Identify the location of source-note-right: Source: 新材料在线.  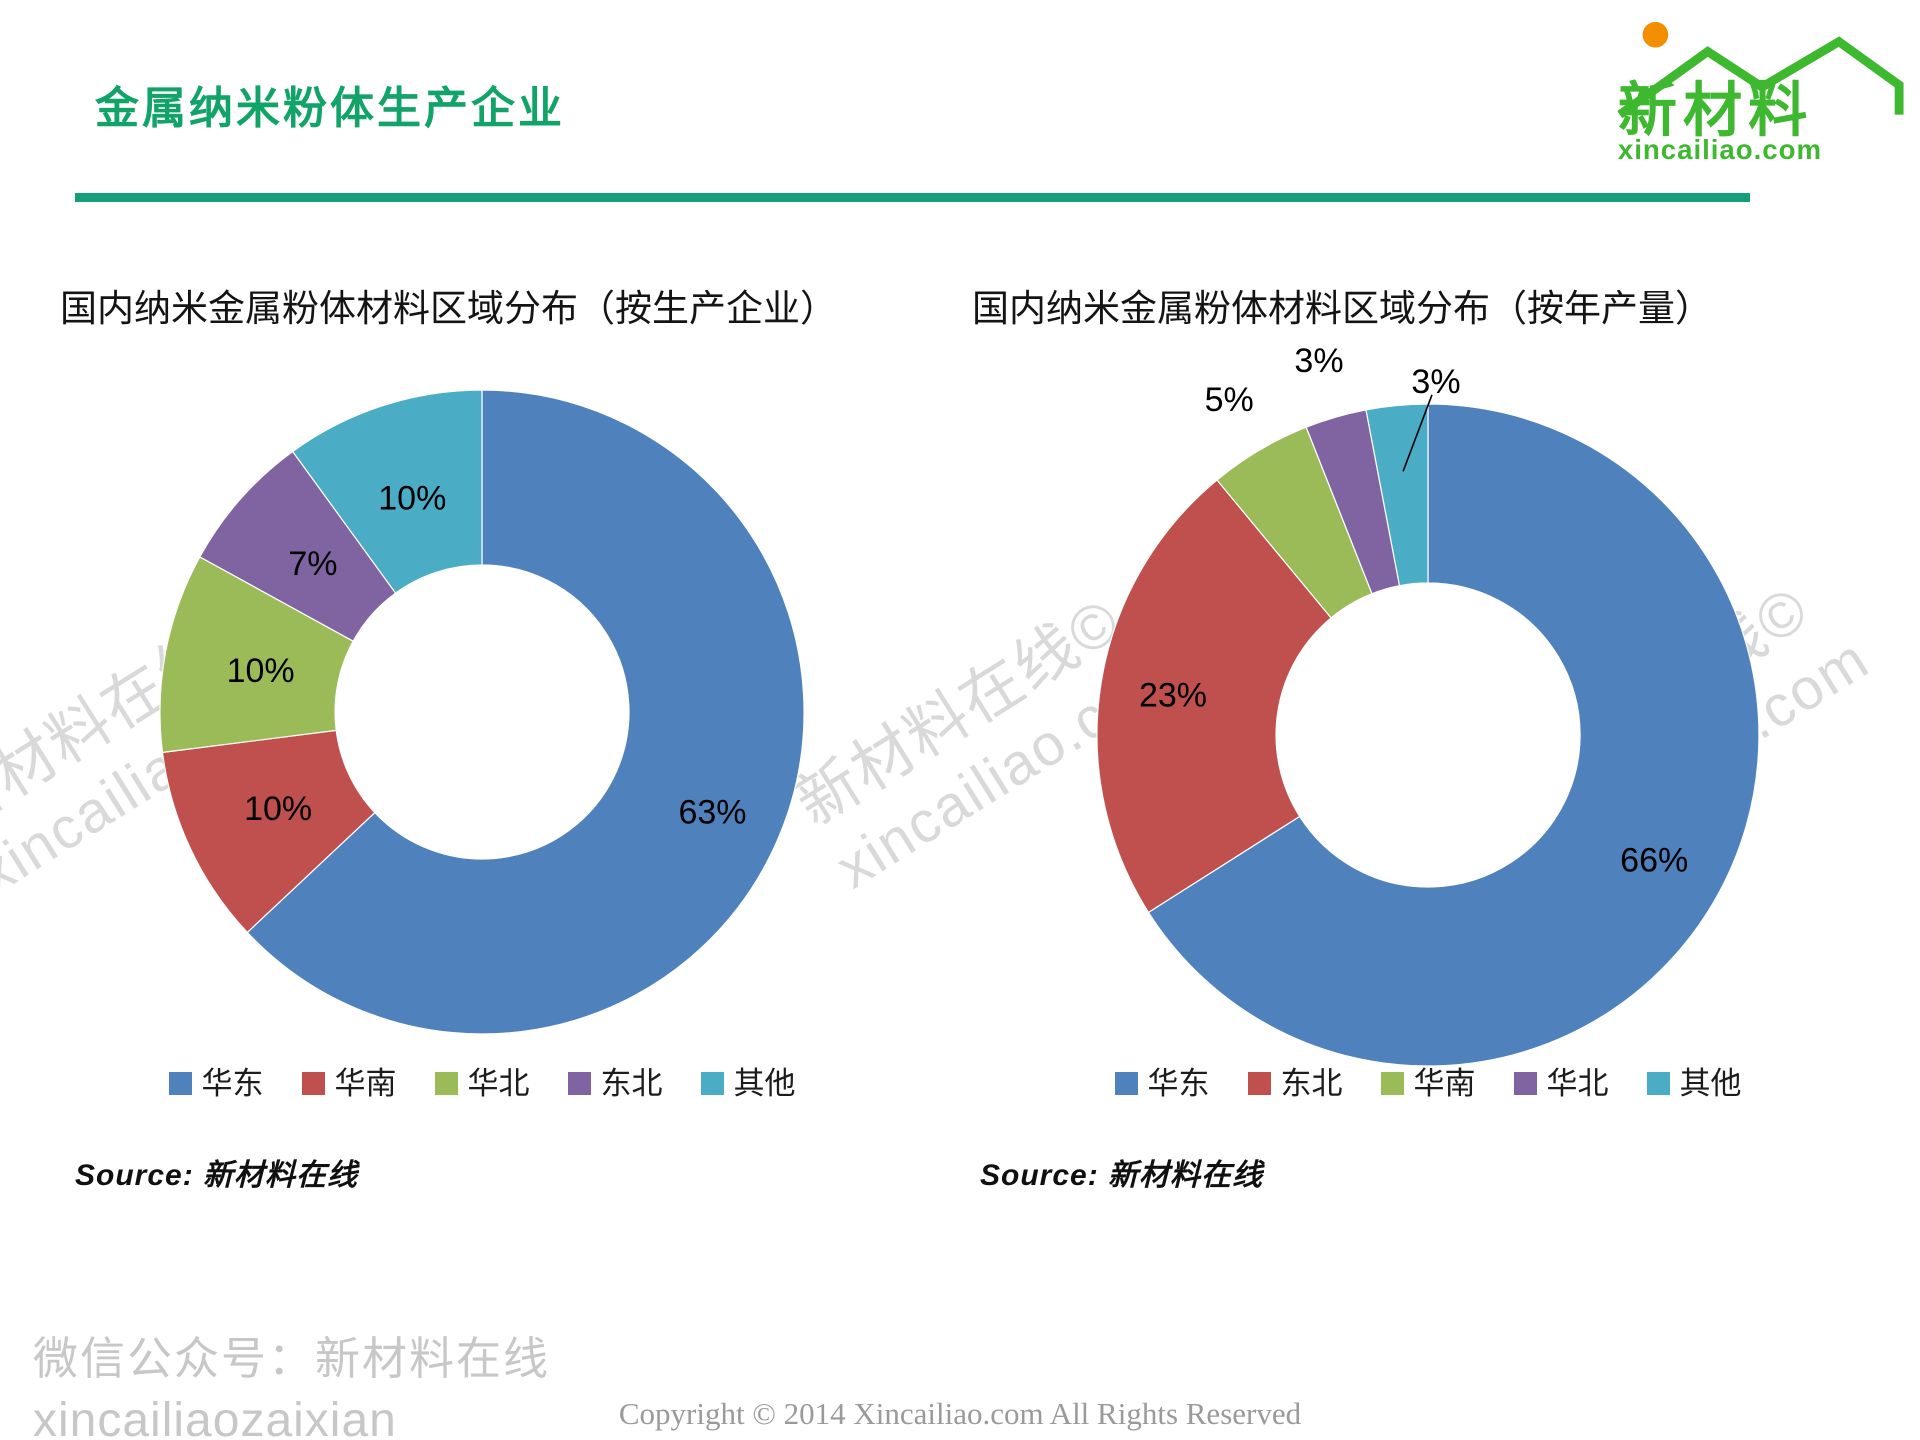
(1121, 1172).